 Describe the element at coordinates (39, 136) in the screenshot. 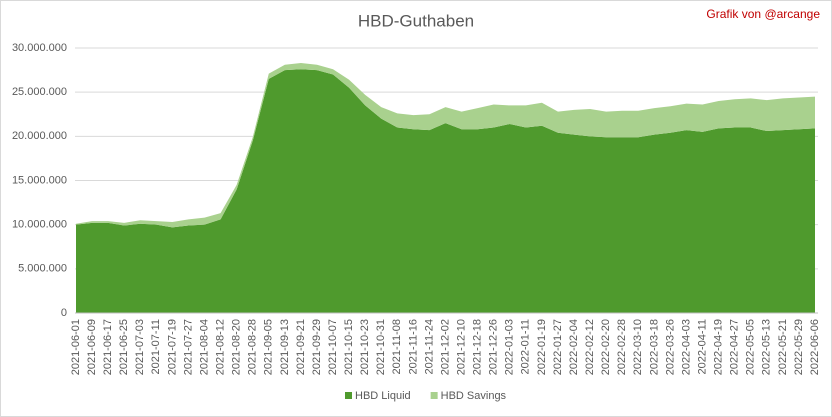

I see `y-tick-label: 20.000.000` at that location.